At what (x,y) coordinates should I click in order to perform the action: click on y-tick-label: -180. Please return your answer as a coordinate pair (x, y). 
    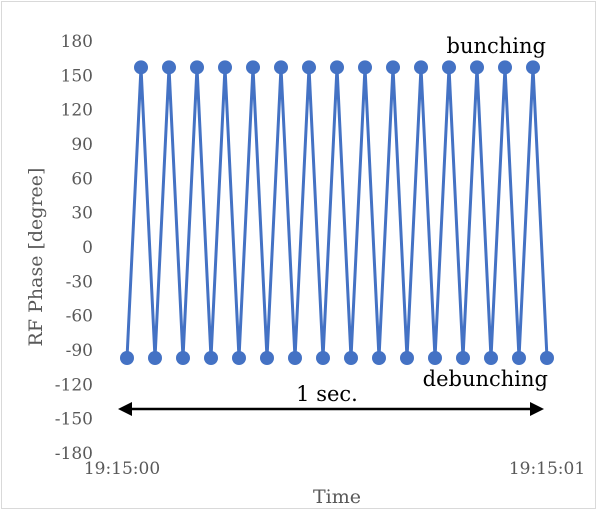
    Looking at the image, I should click on (74, 454).